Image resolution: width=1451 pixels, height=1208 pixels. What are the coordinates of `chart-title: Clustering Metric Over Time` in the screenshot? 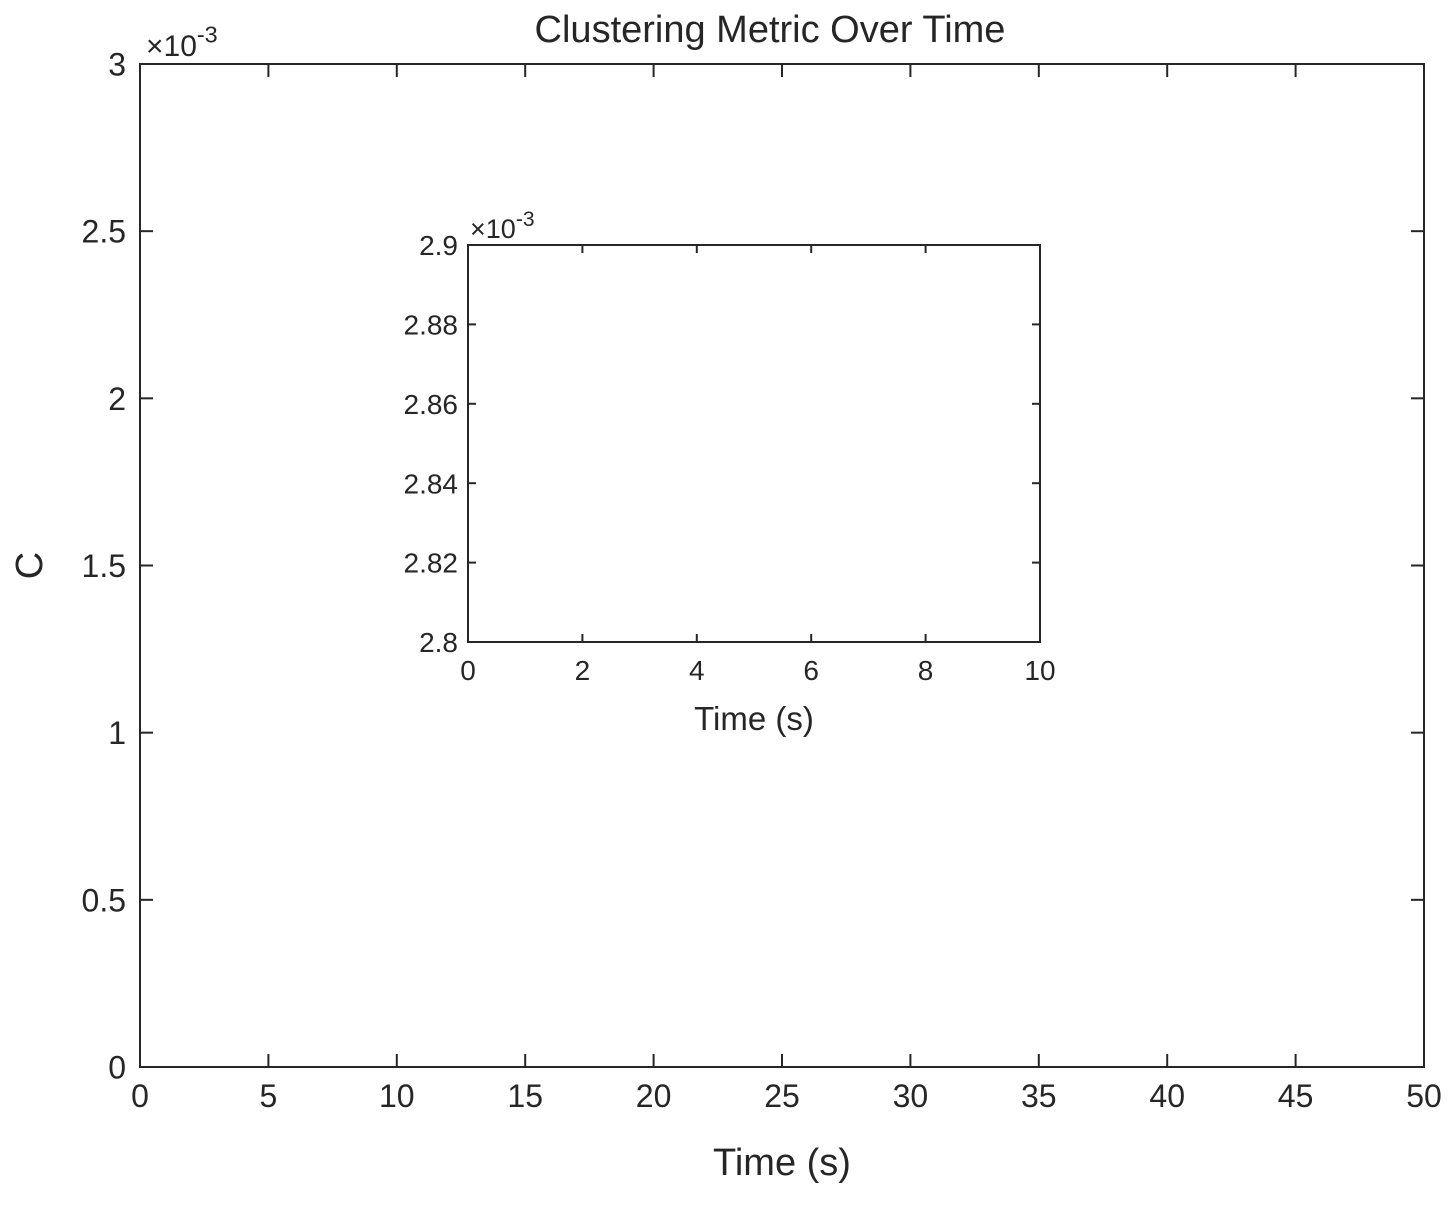 It's located at (770, 30).